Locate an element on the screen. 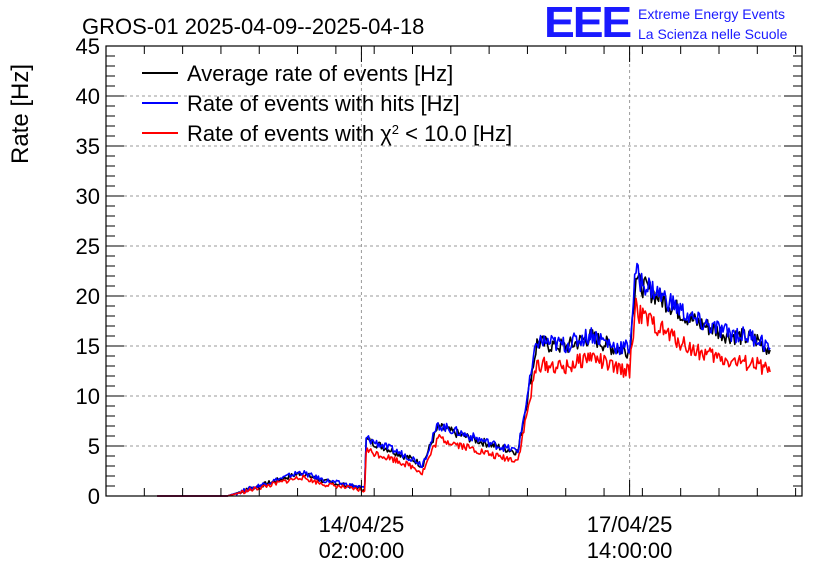  y-axis-label: Rate [Hz] is located at coordinates (20, 114).